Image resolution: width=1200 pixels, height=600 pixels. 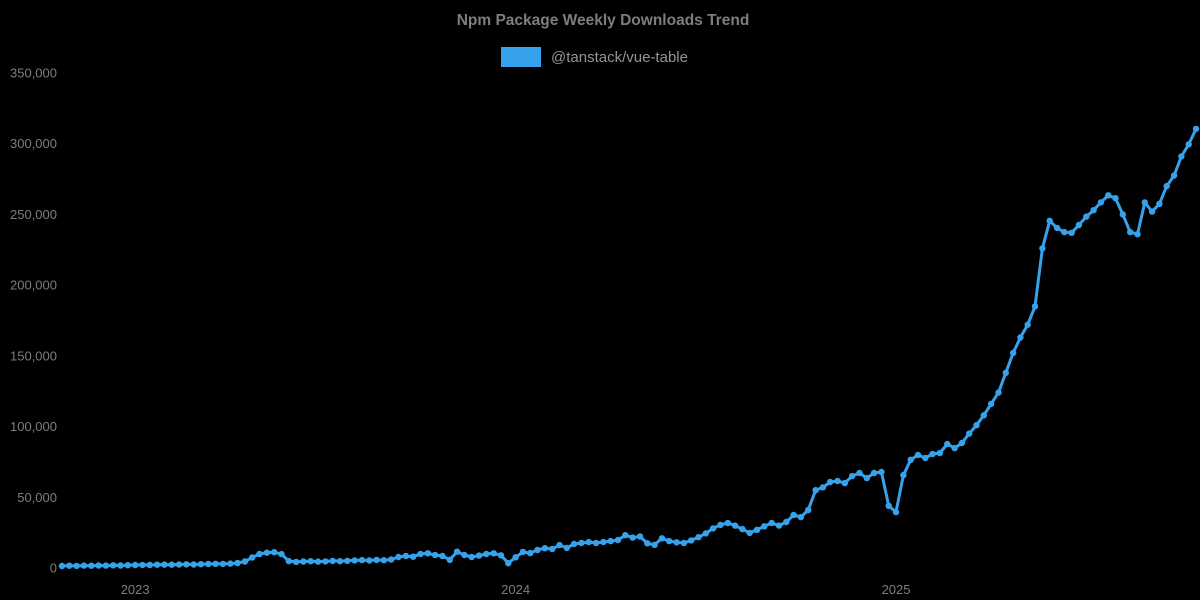 I want to click on legend-label: @tanstack/vue-table, so click(x=619, y=57).